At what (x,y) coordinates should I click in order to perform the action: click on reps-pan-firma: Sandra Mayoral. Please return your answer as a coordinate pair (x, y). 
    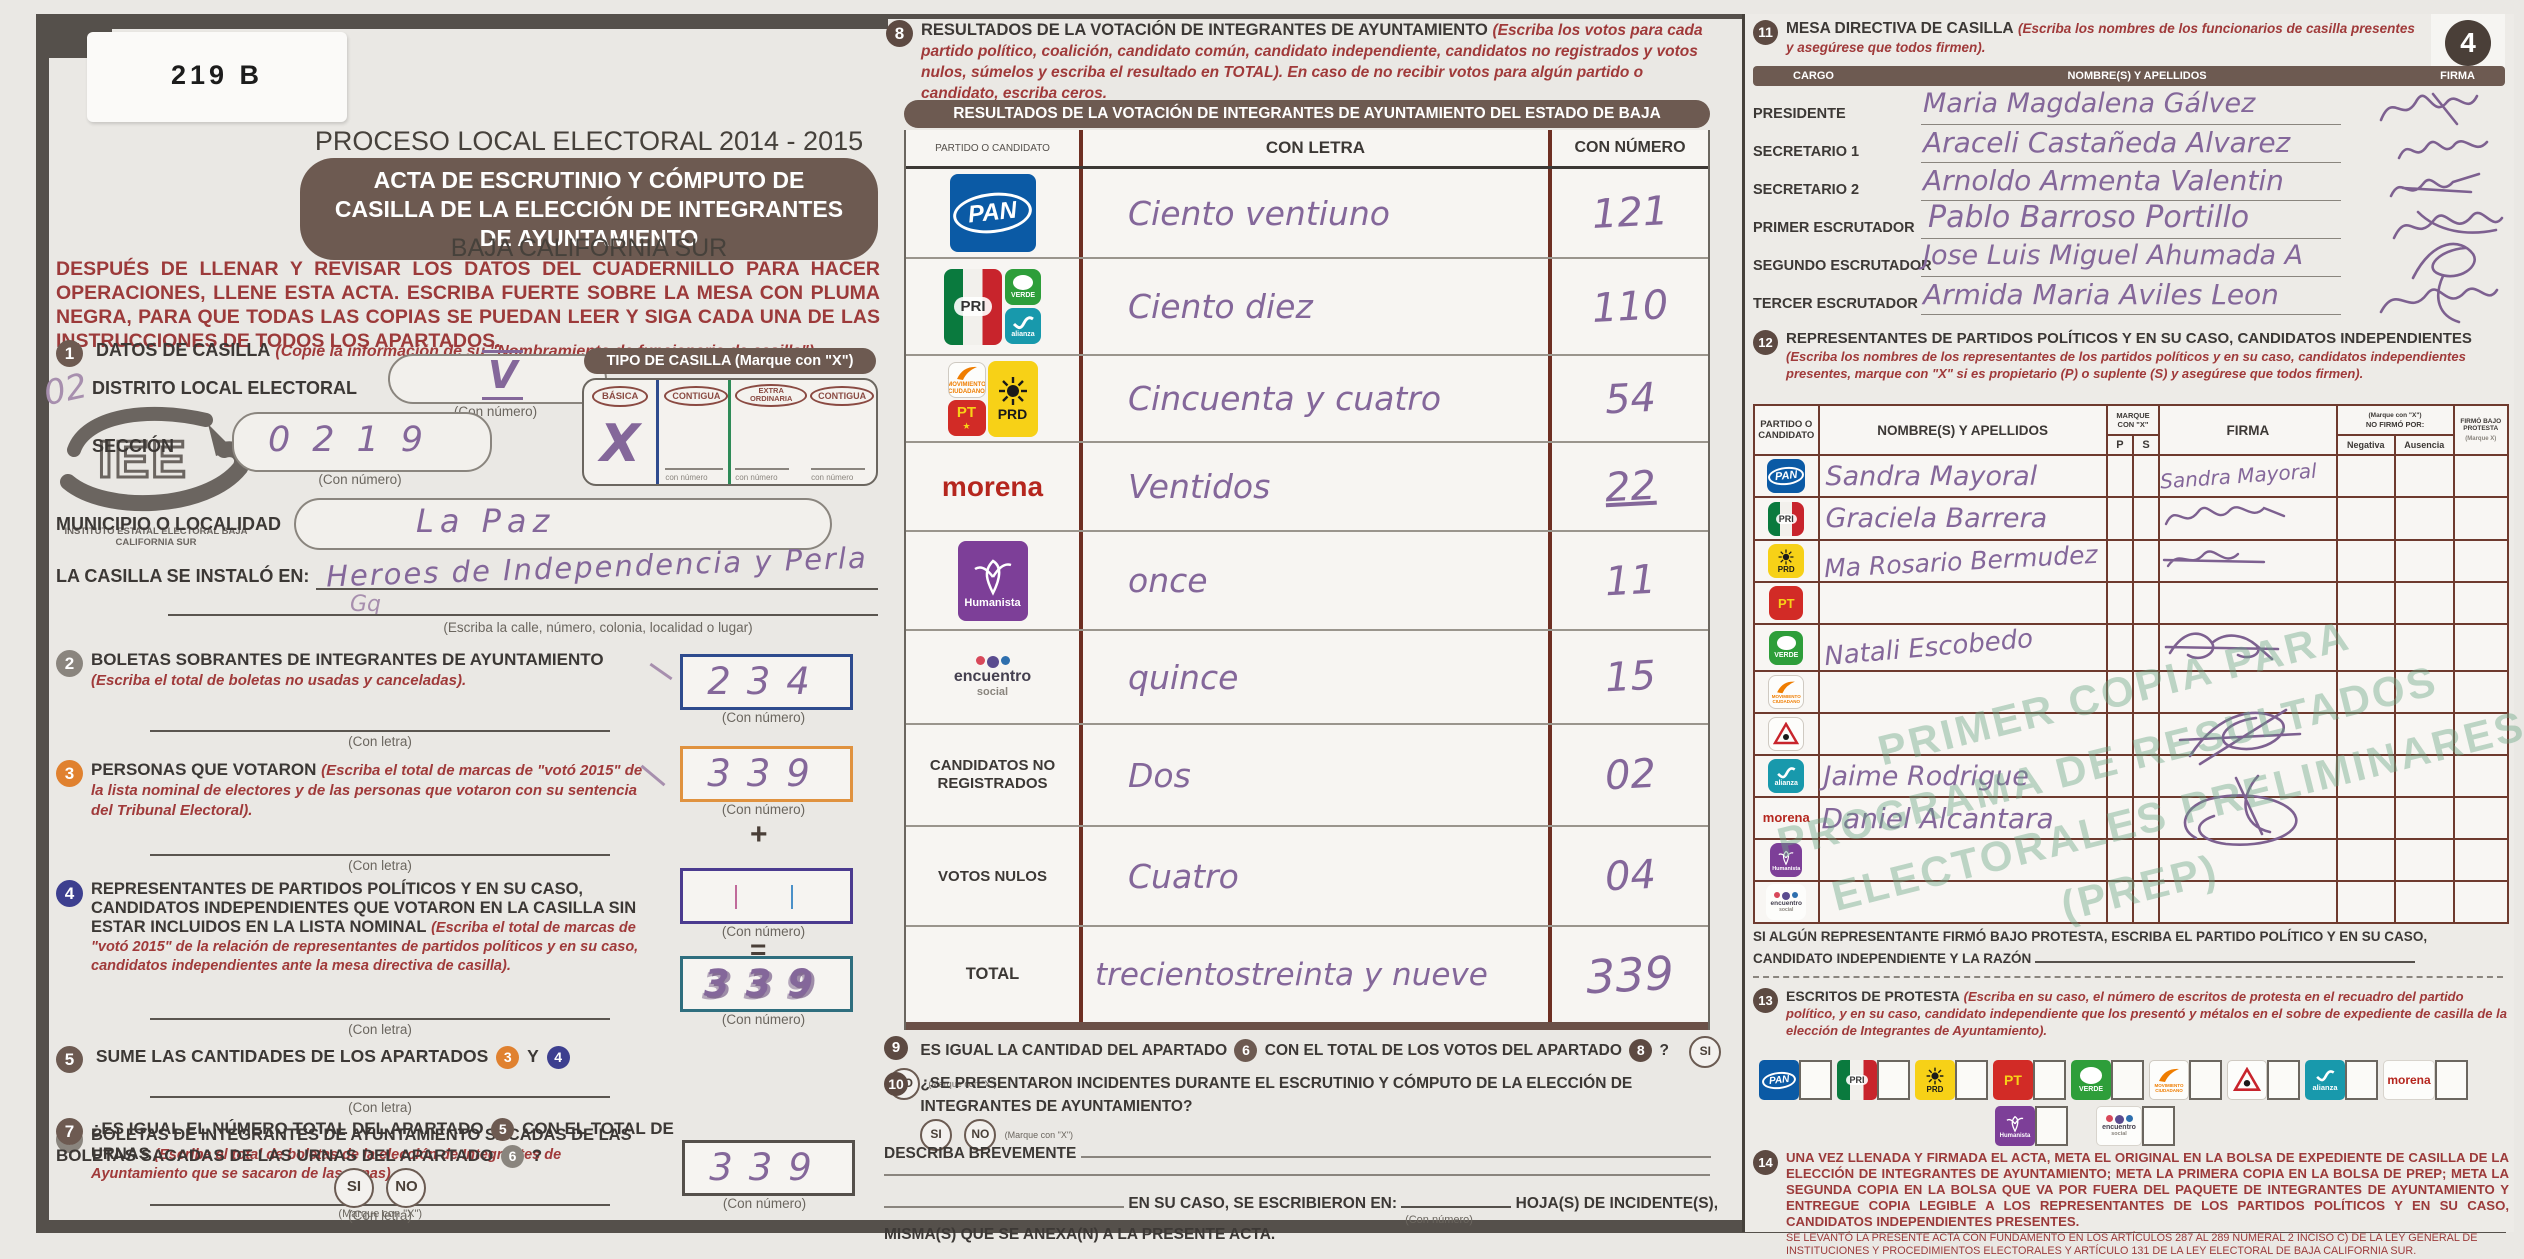
    Looking at the image, I should click on (2238, 476).